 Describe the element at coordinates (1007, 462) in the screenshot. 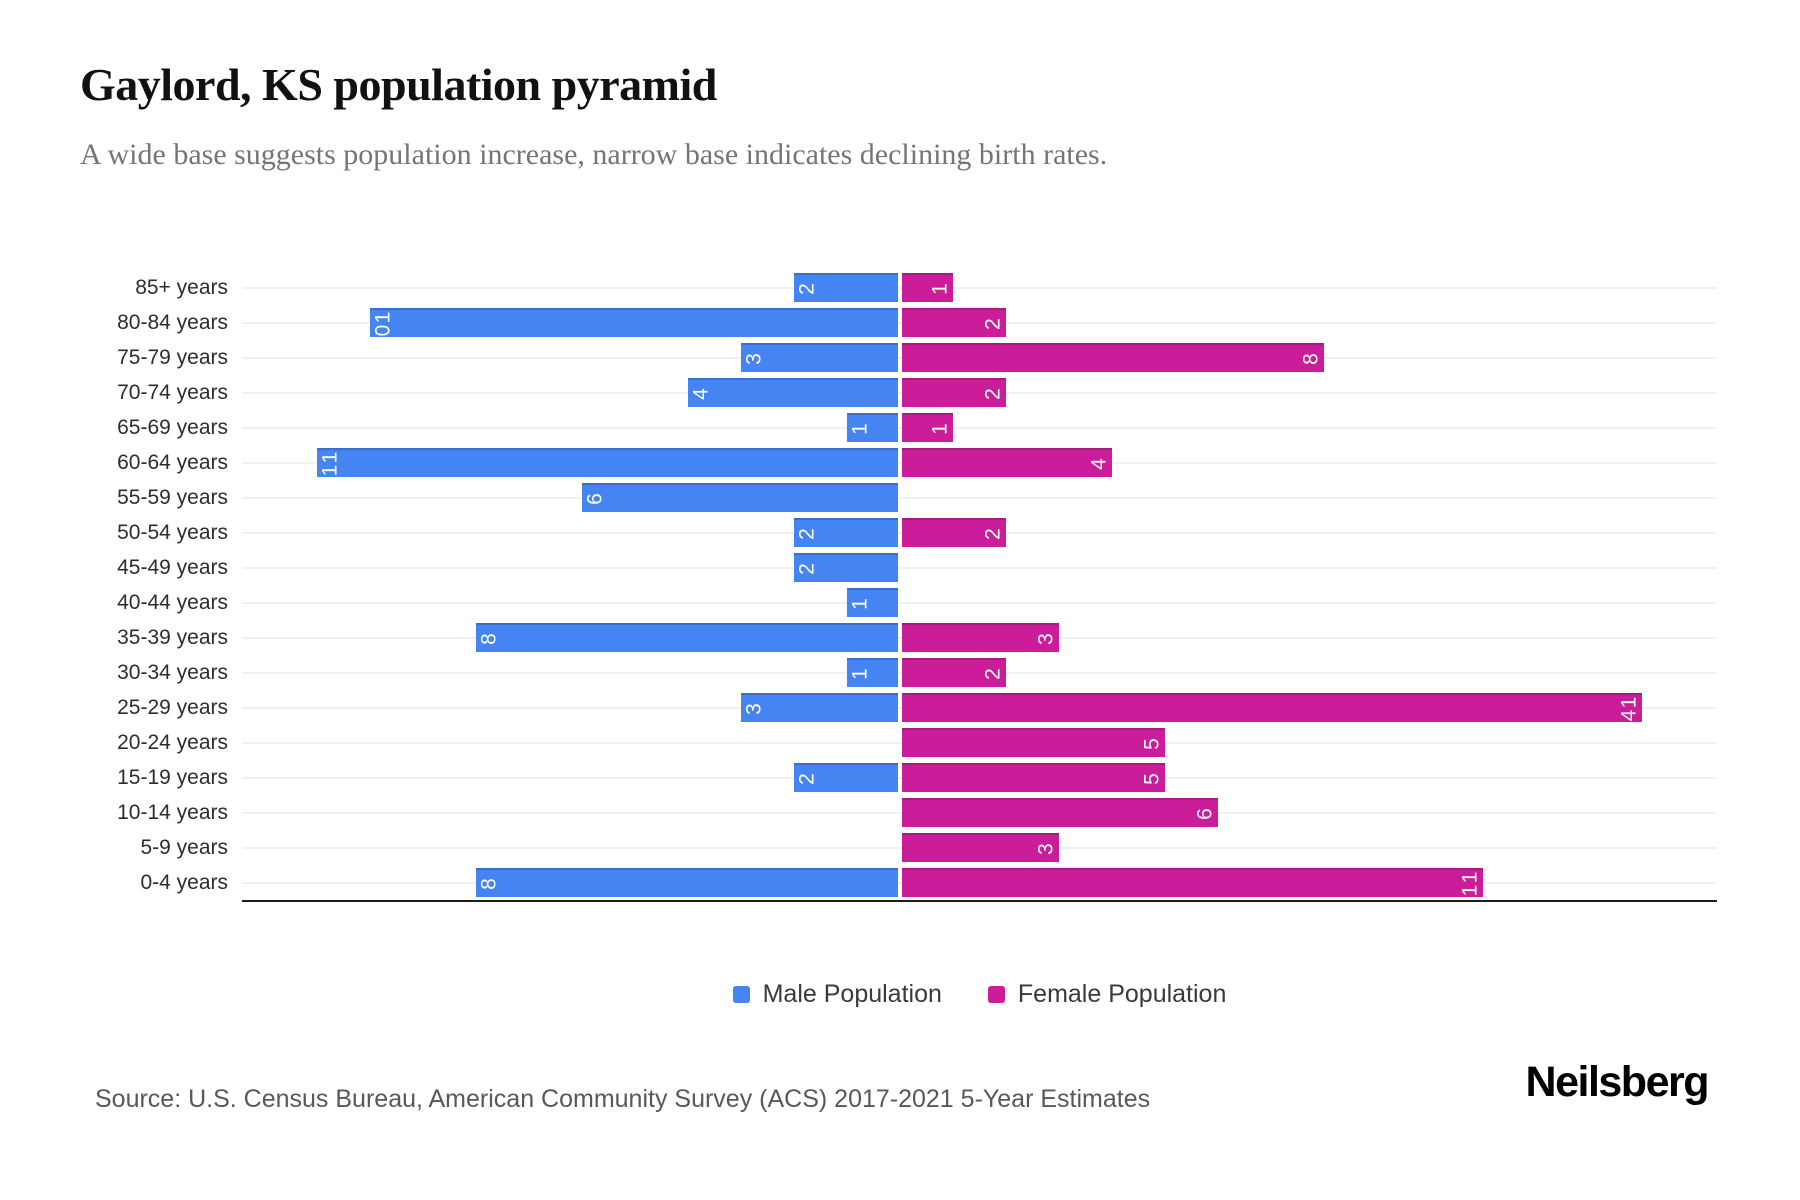

I see `female-bar: 4` at that location.